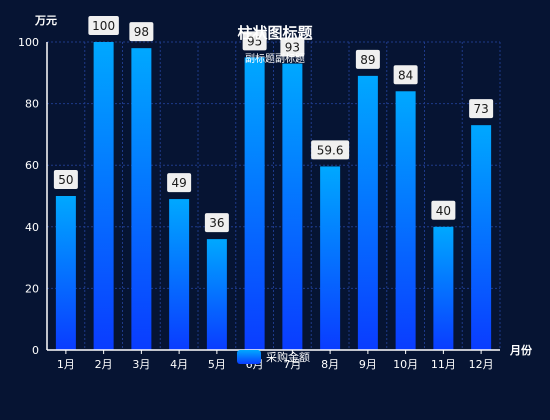  I want to click on data-label: 40, so click(443, 211).